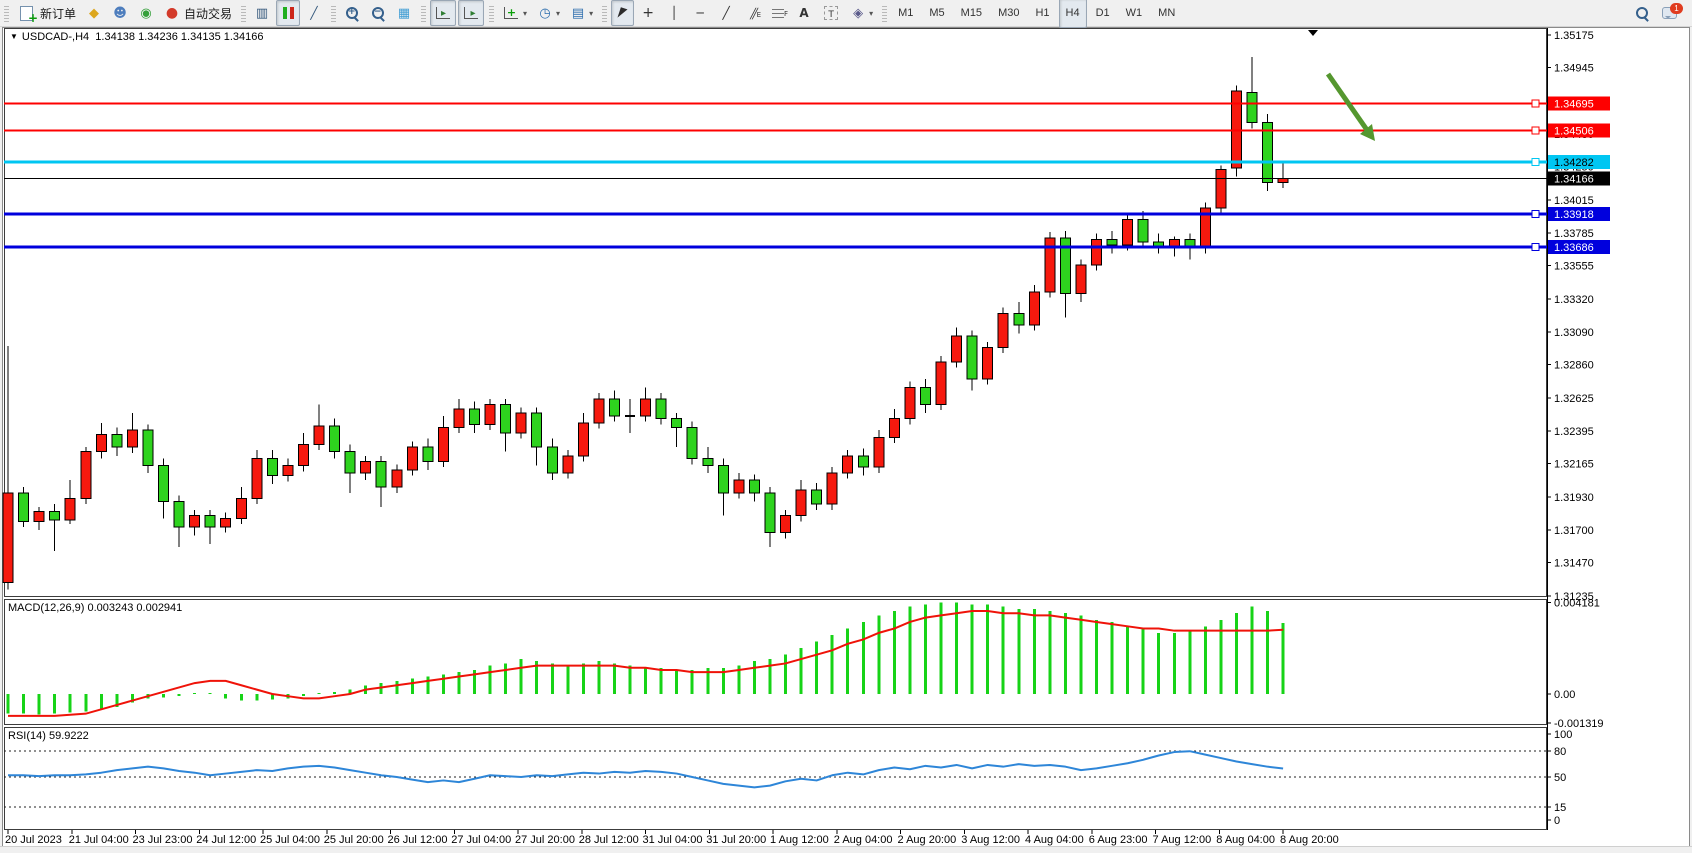 This screenshot has height=853, width=1692. Describe the element at coordinates (1042, 14) in the screenshot. I see `tf-h1: H1` at that location.